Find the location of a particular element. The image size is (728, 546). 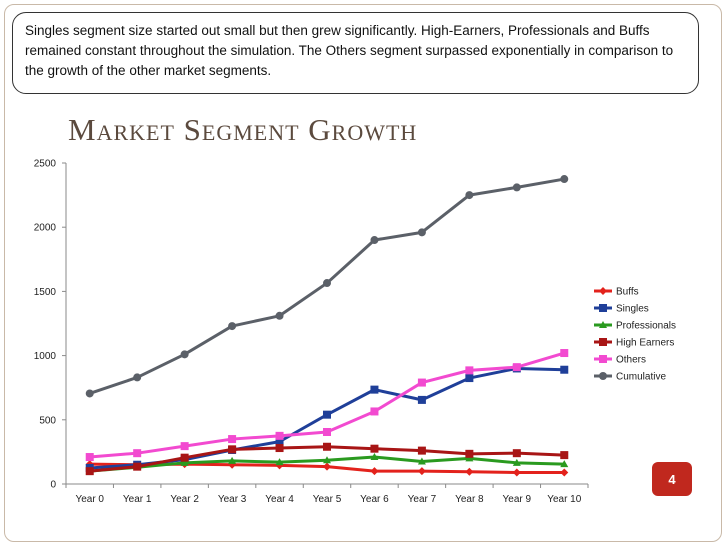

y-tick-label: 0 is located at coordinates (53, 485).